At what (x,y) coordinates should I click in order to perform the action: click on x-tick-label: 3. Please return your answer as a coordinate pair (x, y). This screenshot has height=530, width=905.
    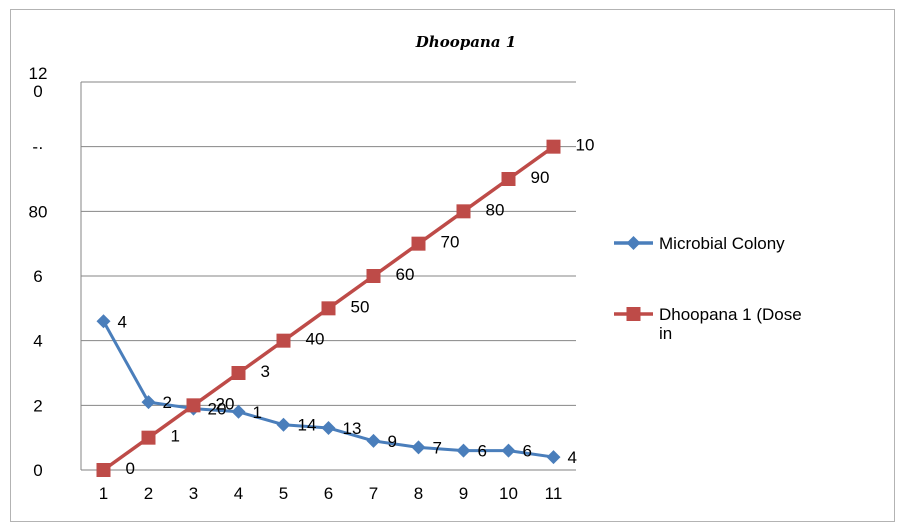
    Looking at the image, I should click on (193, 493).